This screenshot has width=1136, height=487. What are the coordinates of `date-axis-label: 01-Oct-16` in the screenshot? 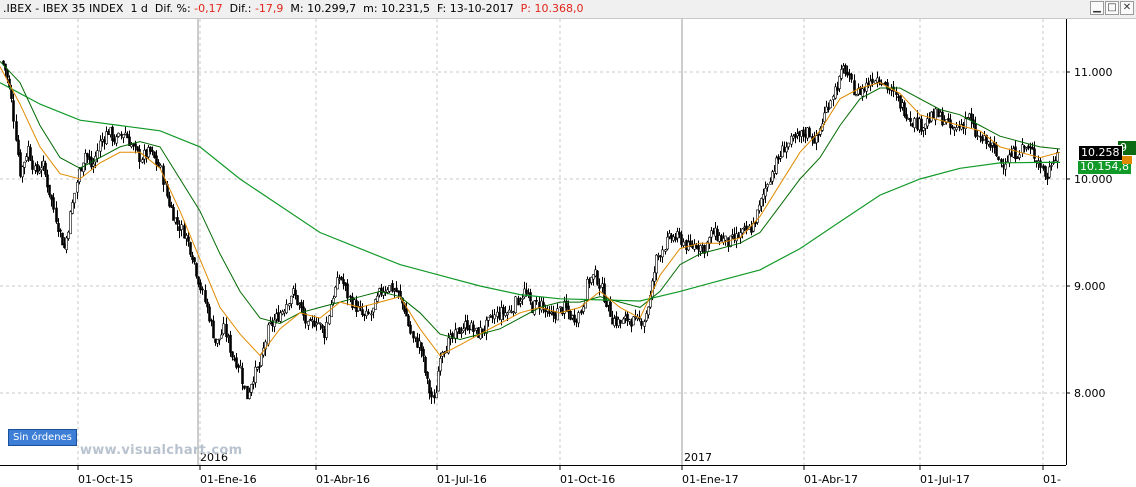 It's located at (587, 479).